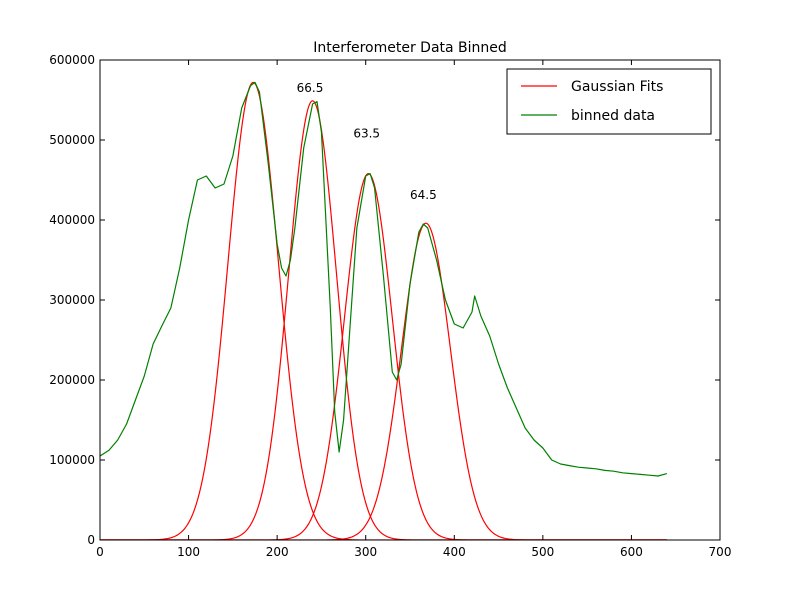  Describe the element at coordinates (72, 380) in the screenshot. I see `y-tick-label: 200000` at that location.